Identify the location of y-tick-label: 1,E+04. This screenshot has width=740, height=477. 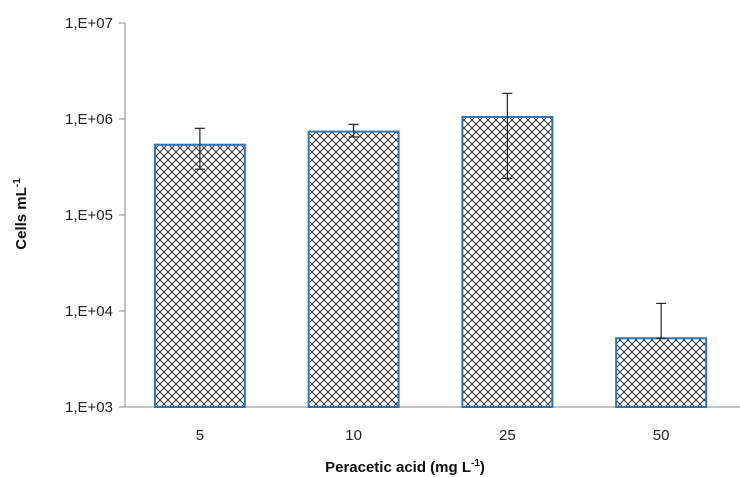
(89, 311).